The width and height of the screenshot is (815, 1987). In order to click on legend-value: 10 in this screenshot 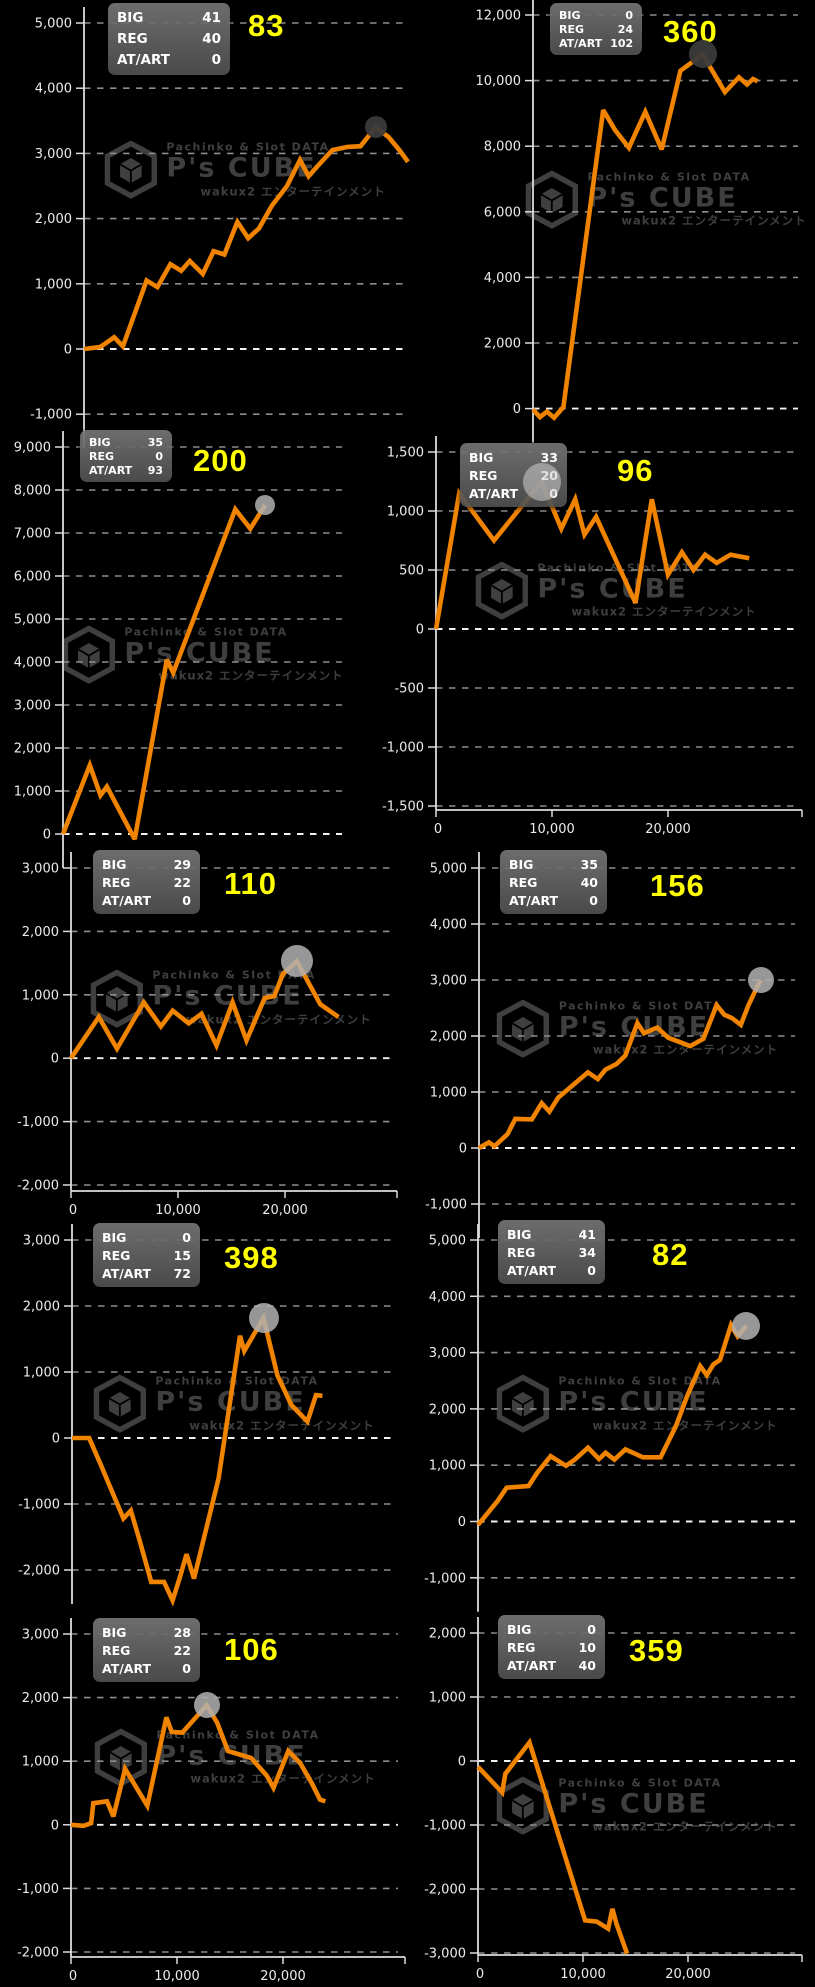, I will do `click(587, 1647)`.